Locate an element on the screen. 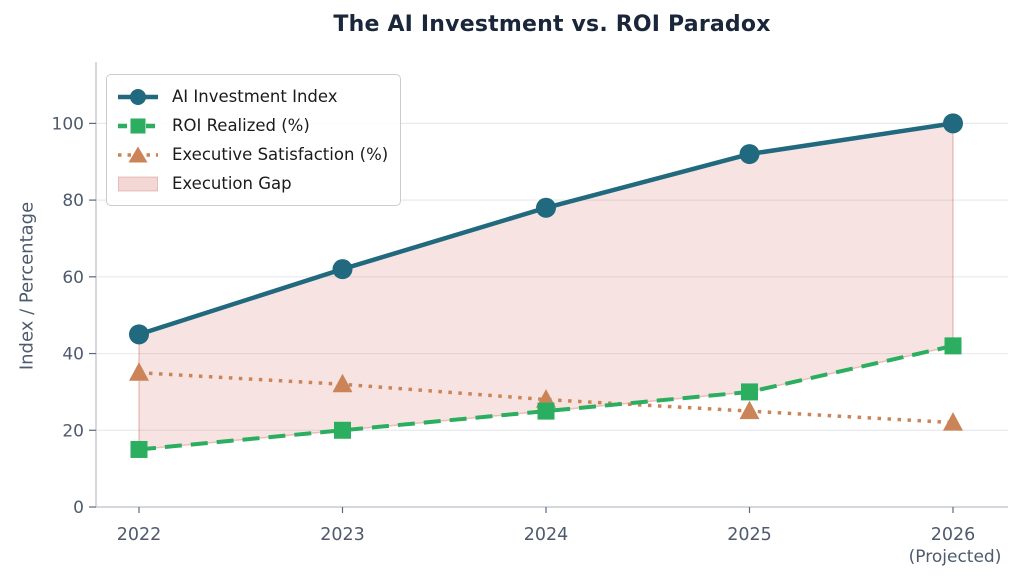 The width and height of the screenshot is (1024, 581). satisfaction-dotted-line-swatch-icon is located at coordinates (138, 154).